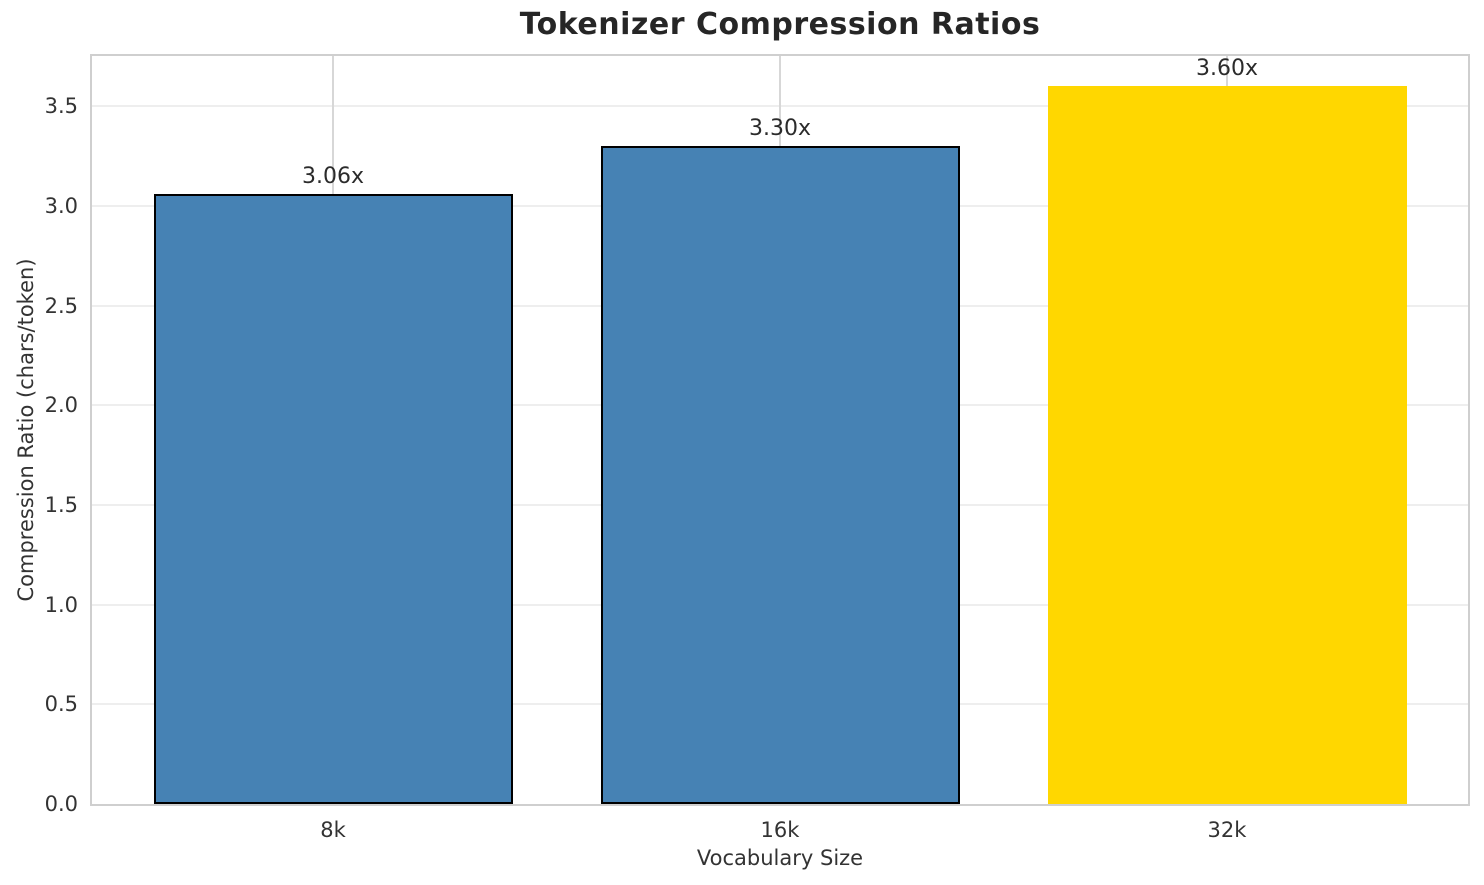  Describe the element at coordinates (61, 704) in the screenshot. I see `y-tick-label: 0.5` at that location.